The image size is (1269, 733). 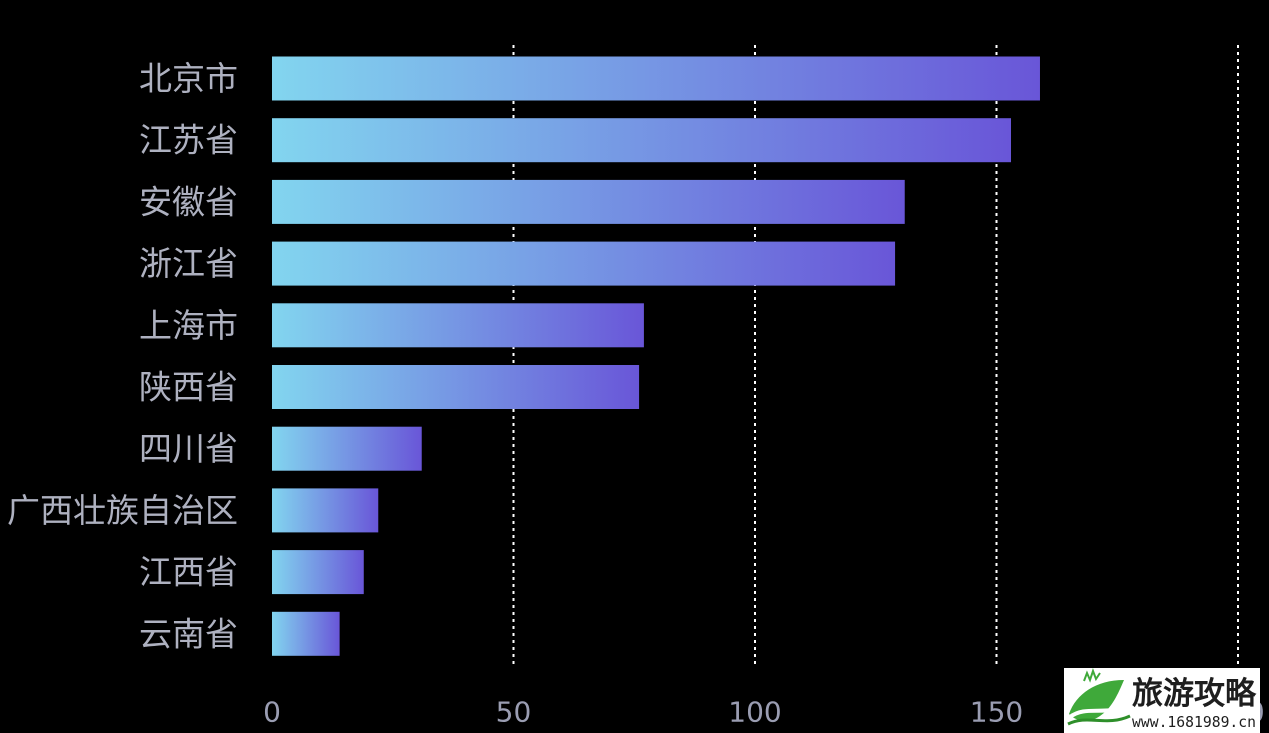 I want to click on leaf-mountain-icon, so click(x=1099, y=697).